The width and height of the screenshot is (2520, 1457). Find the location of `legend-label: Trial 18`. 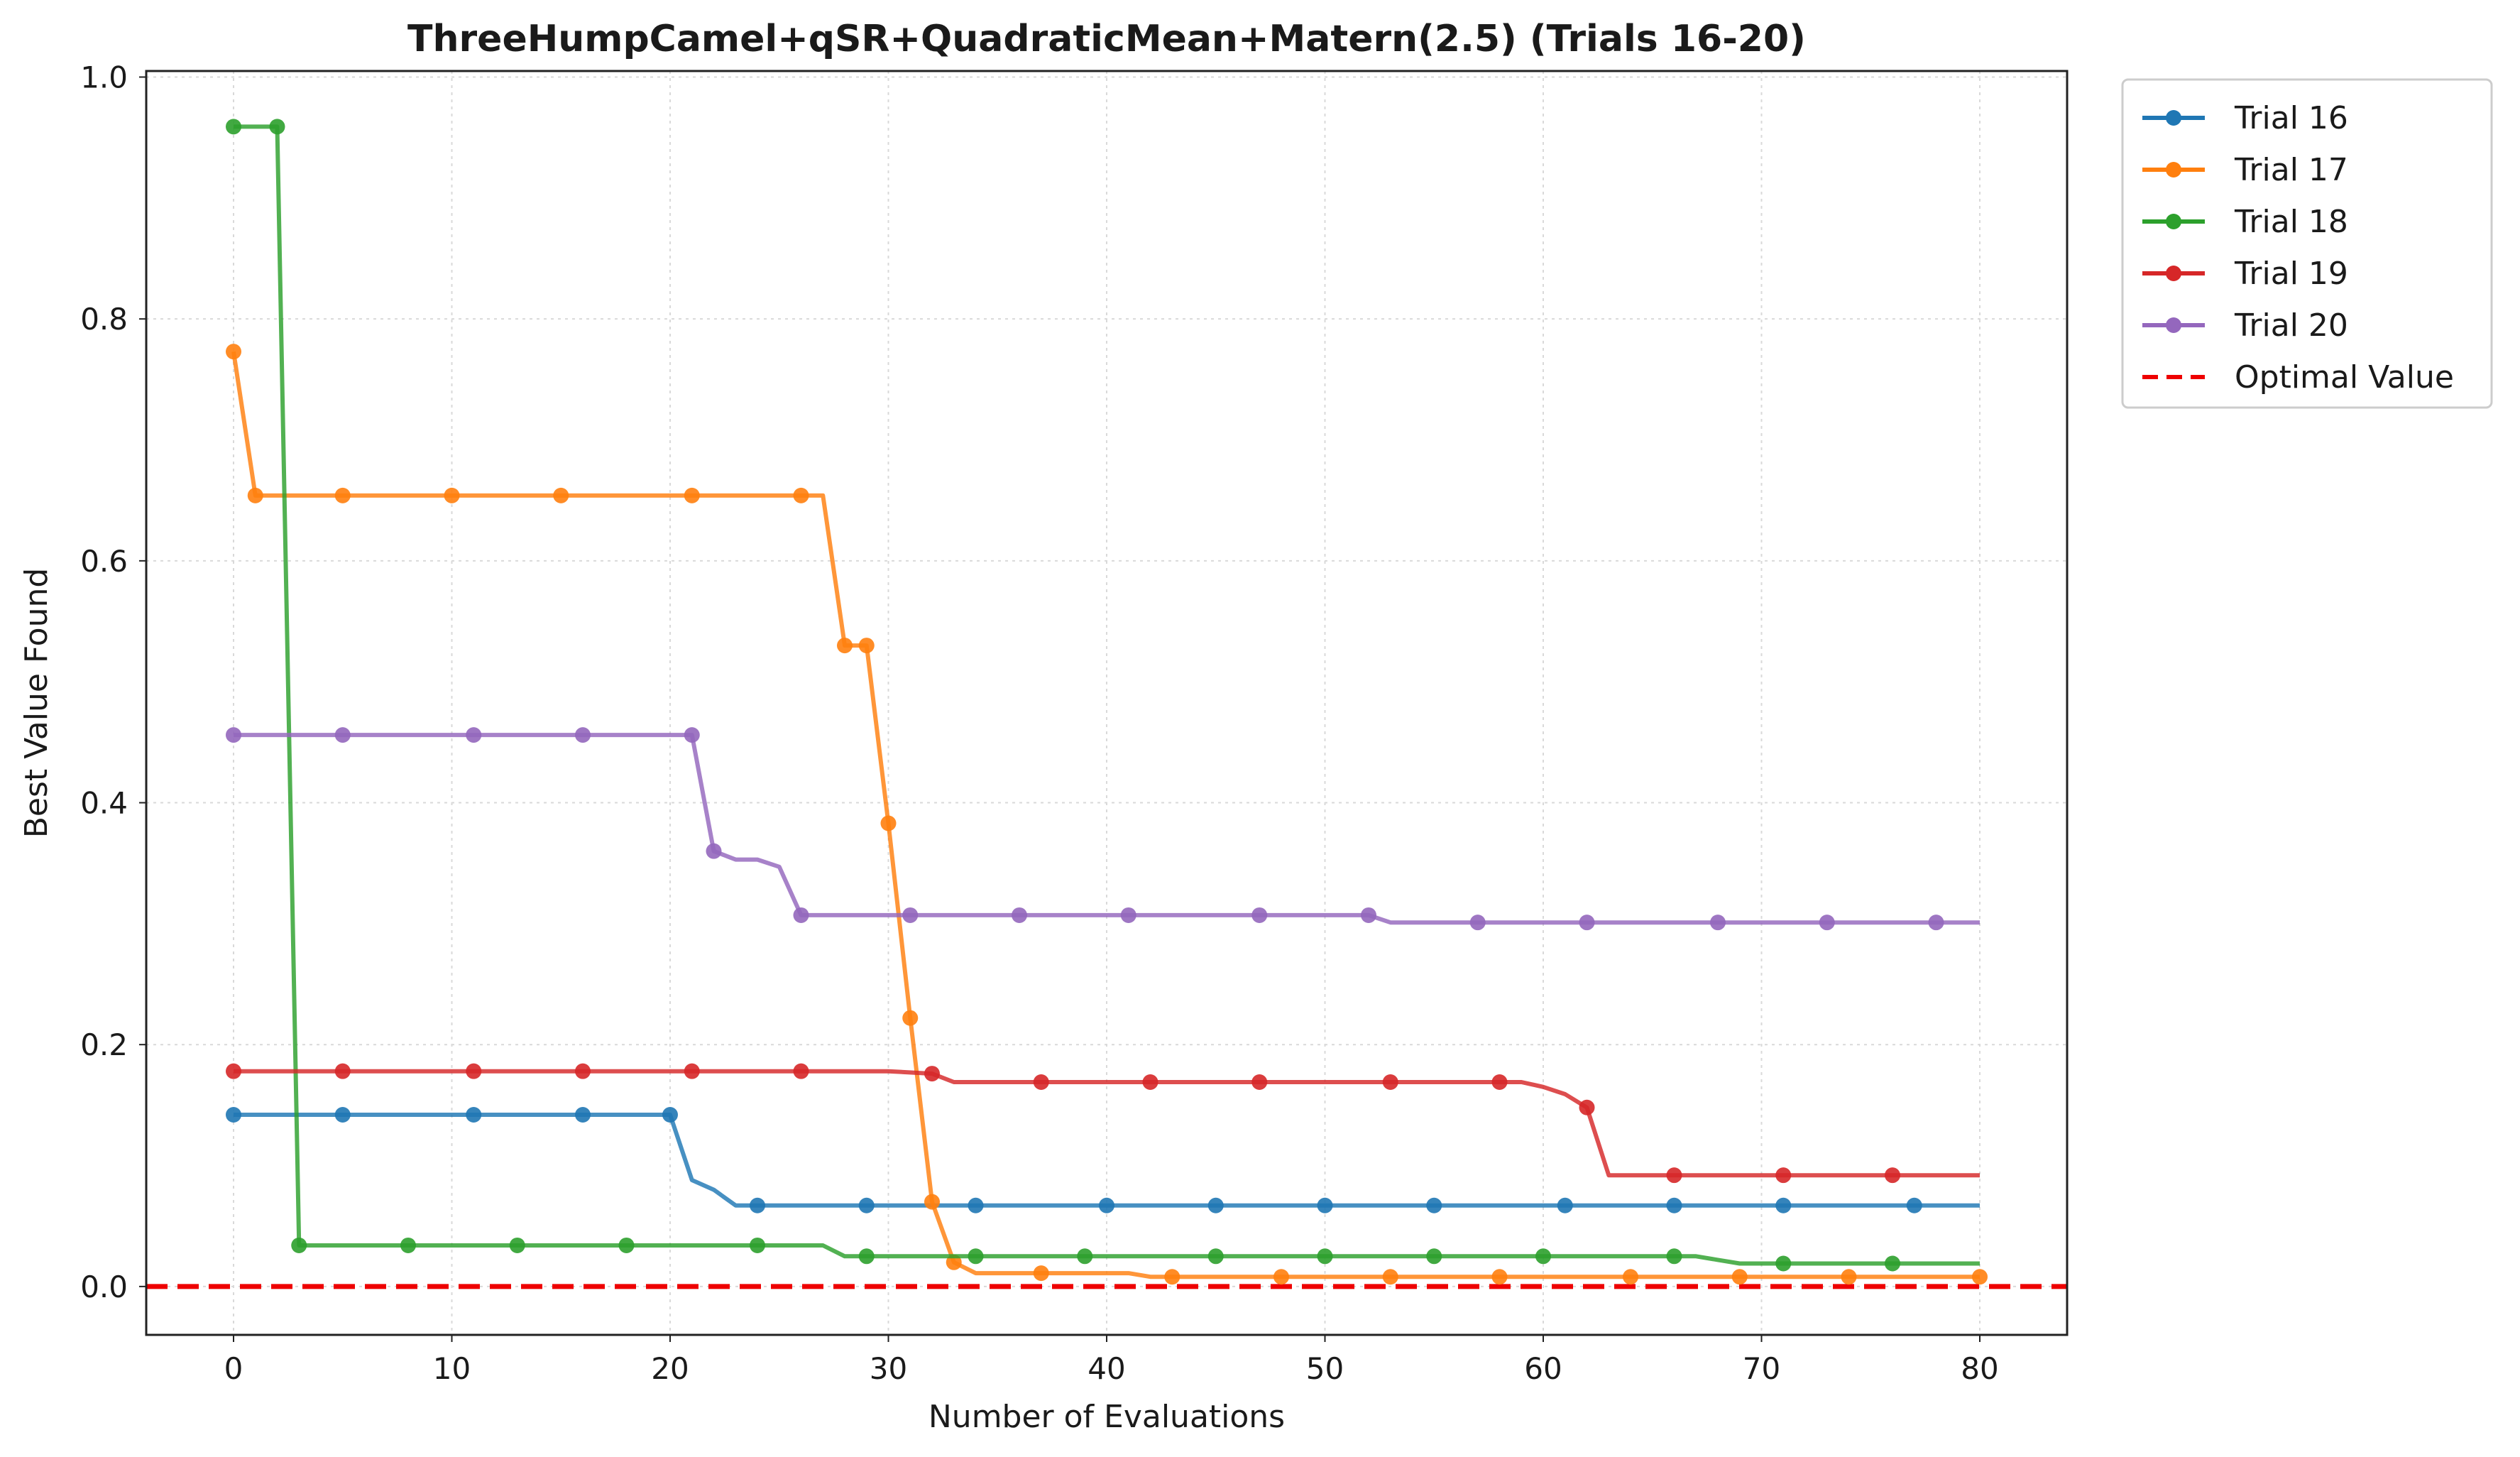

legend-label: Trial 18 is located at coordinates (2291, 222).